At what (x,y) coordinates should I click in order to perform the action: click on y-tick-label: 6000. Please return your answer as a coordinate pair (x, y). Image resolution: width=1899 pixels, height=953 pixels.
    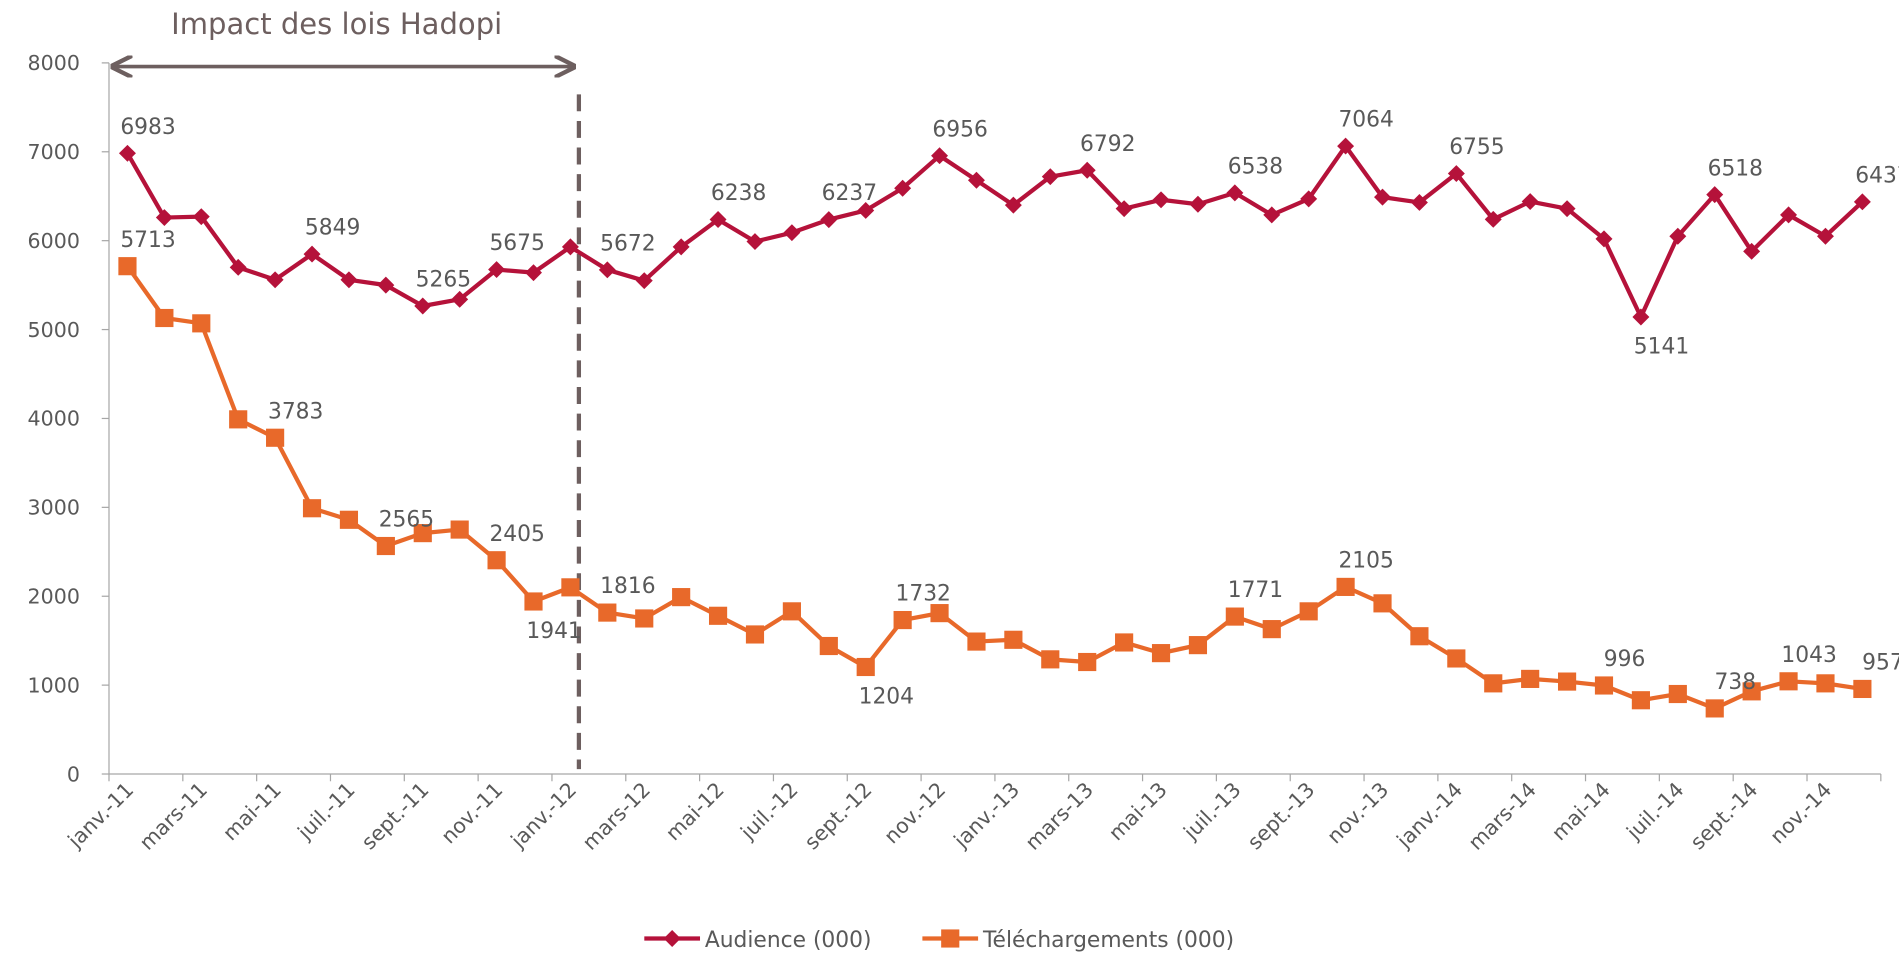
    Looking at the image, I should click on (54, 241).